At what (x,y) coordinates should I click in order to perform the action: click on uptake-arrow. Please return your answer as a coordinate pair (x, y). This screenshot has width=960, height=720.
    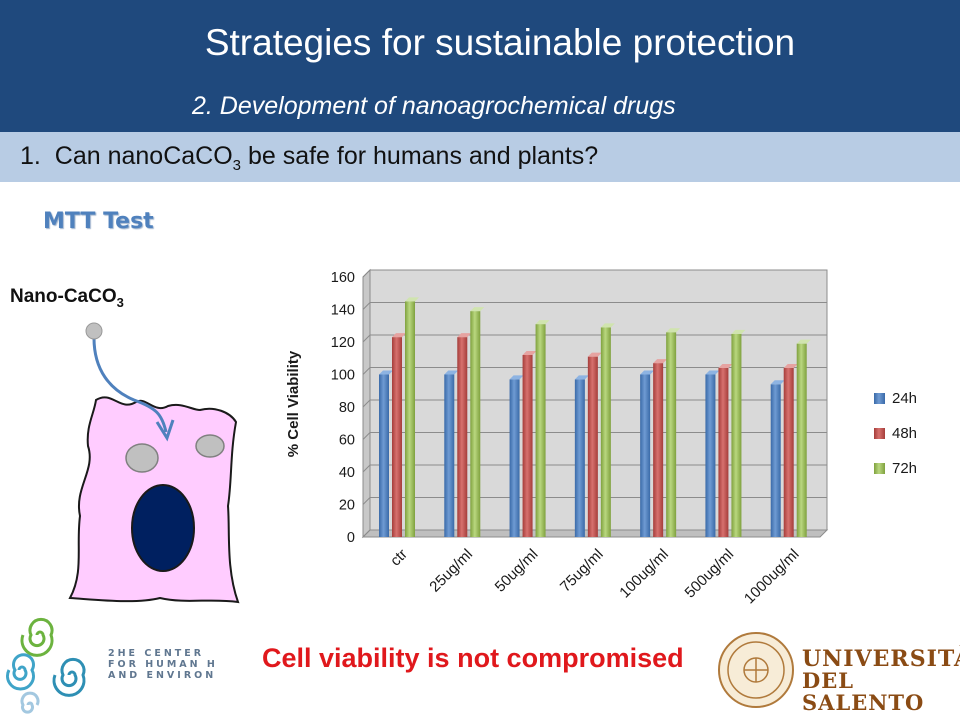
    Looking at the image, I should click on (130, 385).